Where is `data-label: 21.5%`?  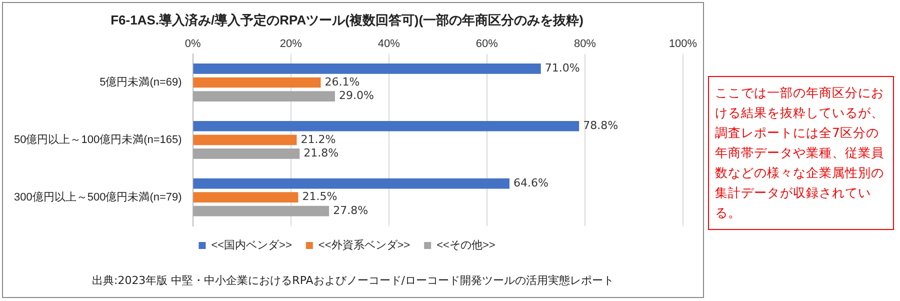 data-label: 21.5% is located at coordinates (320, 197).